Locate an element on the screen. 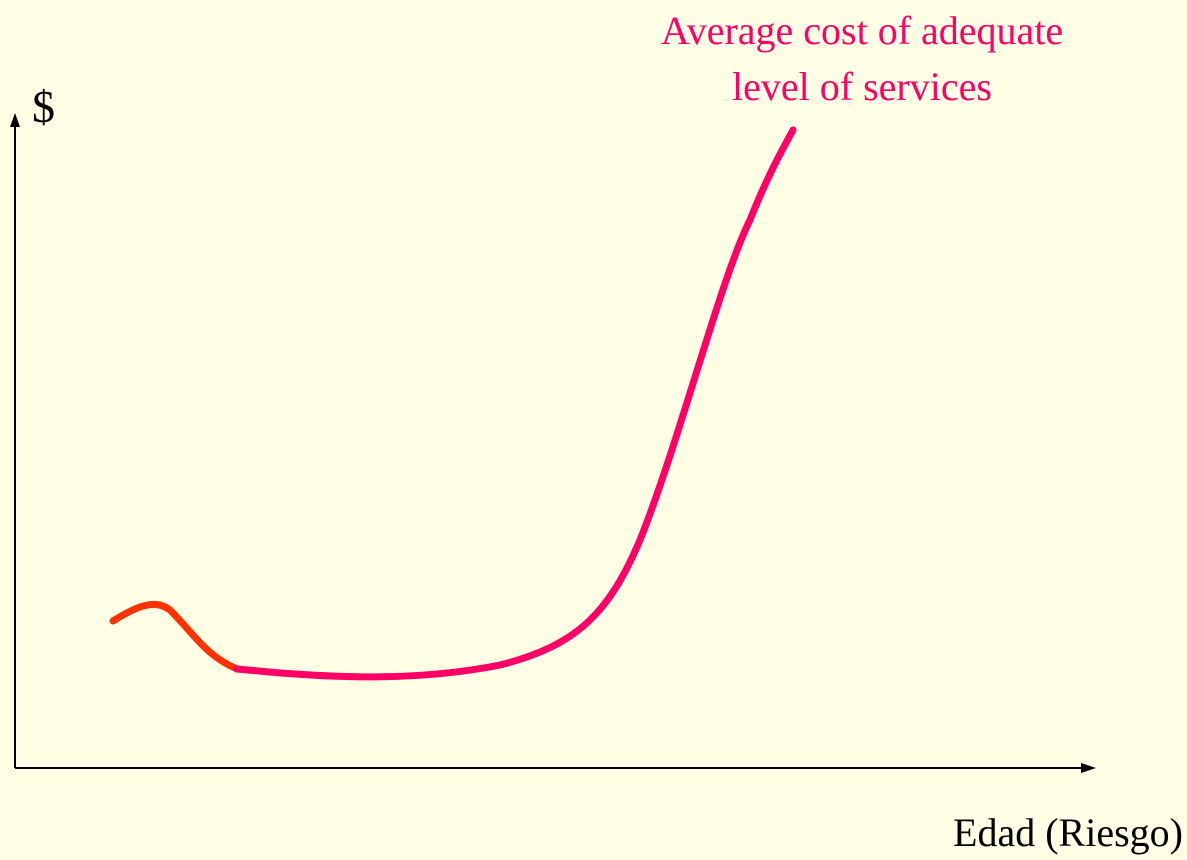 The image size is (1187, 860). y-axis-label: $ is located at coordinates (43, 106).